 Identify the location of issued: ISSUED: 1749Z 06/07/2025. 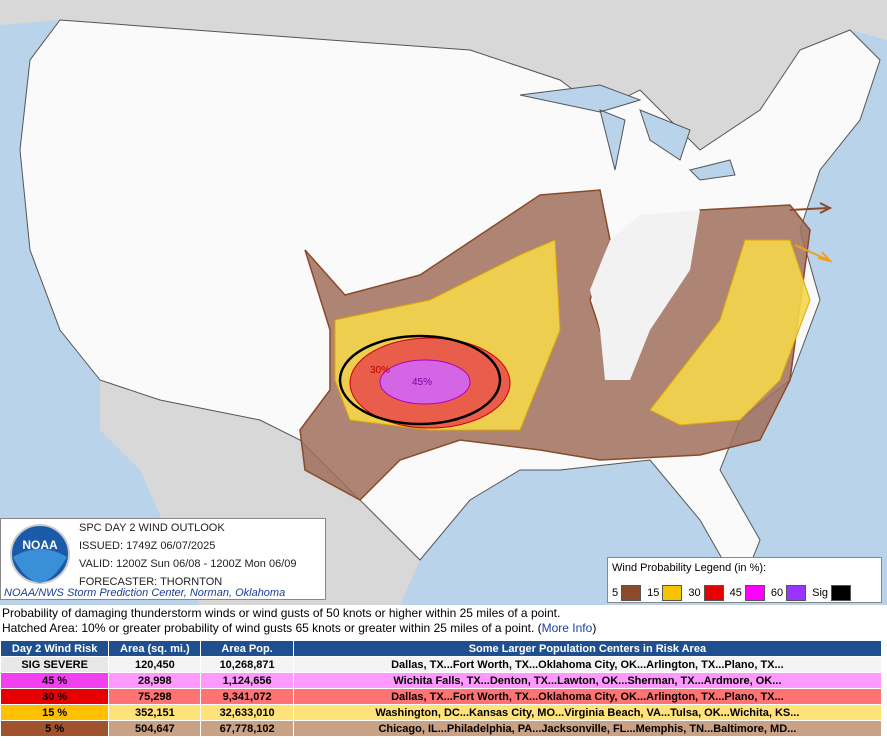
(147, 546).